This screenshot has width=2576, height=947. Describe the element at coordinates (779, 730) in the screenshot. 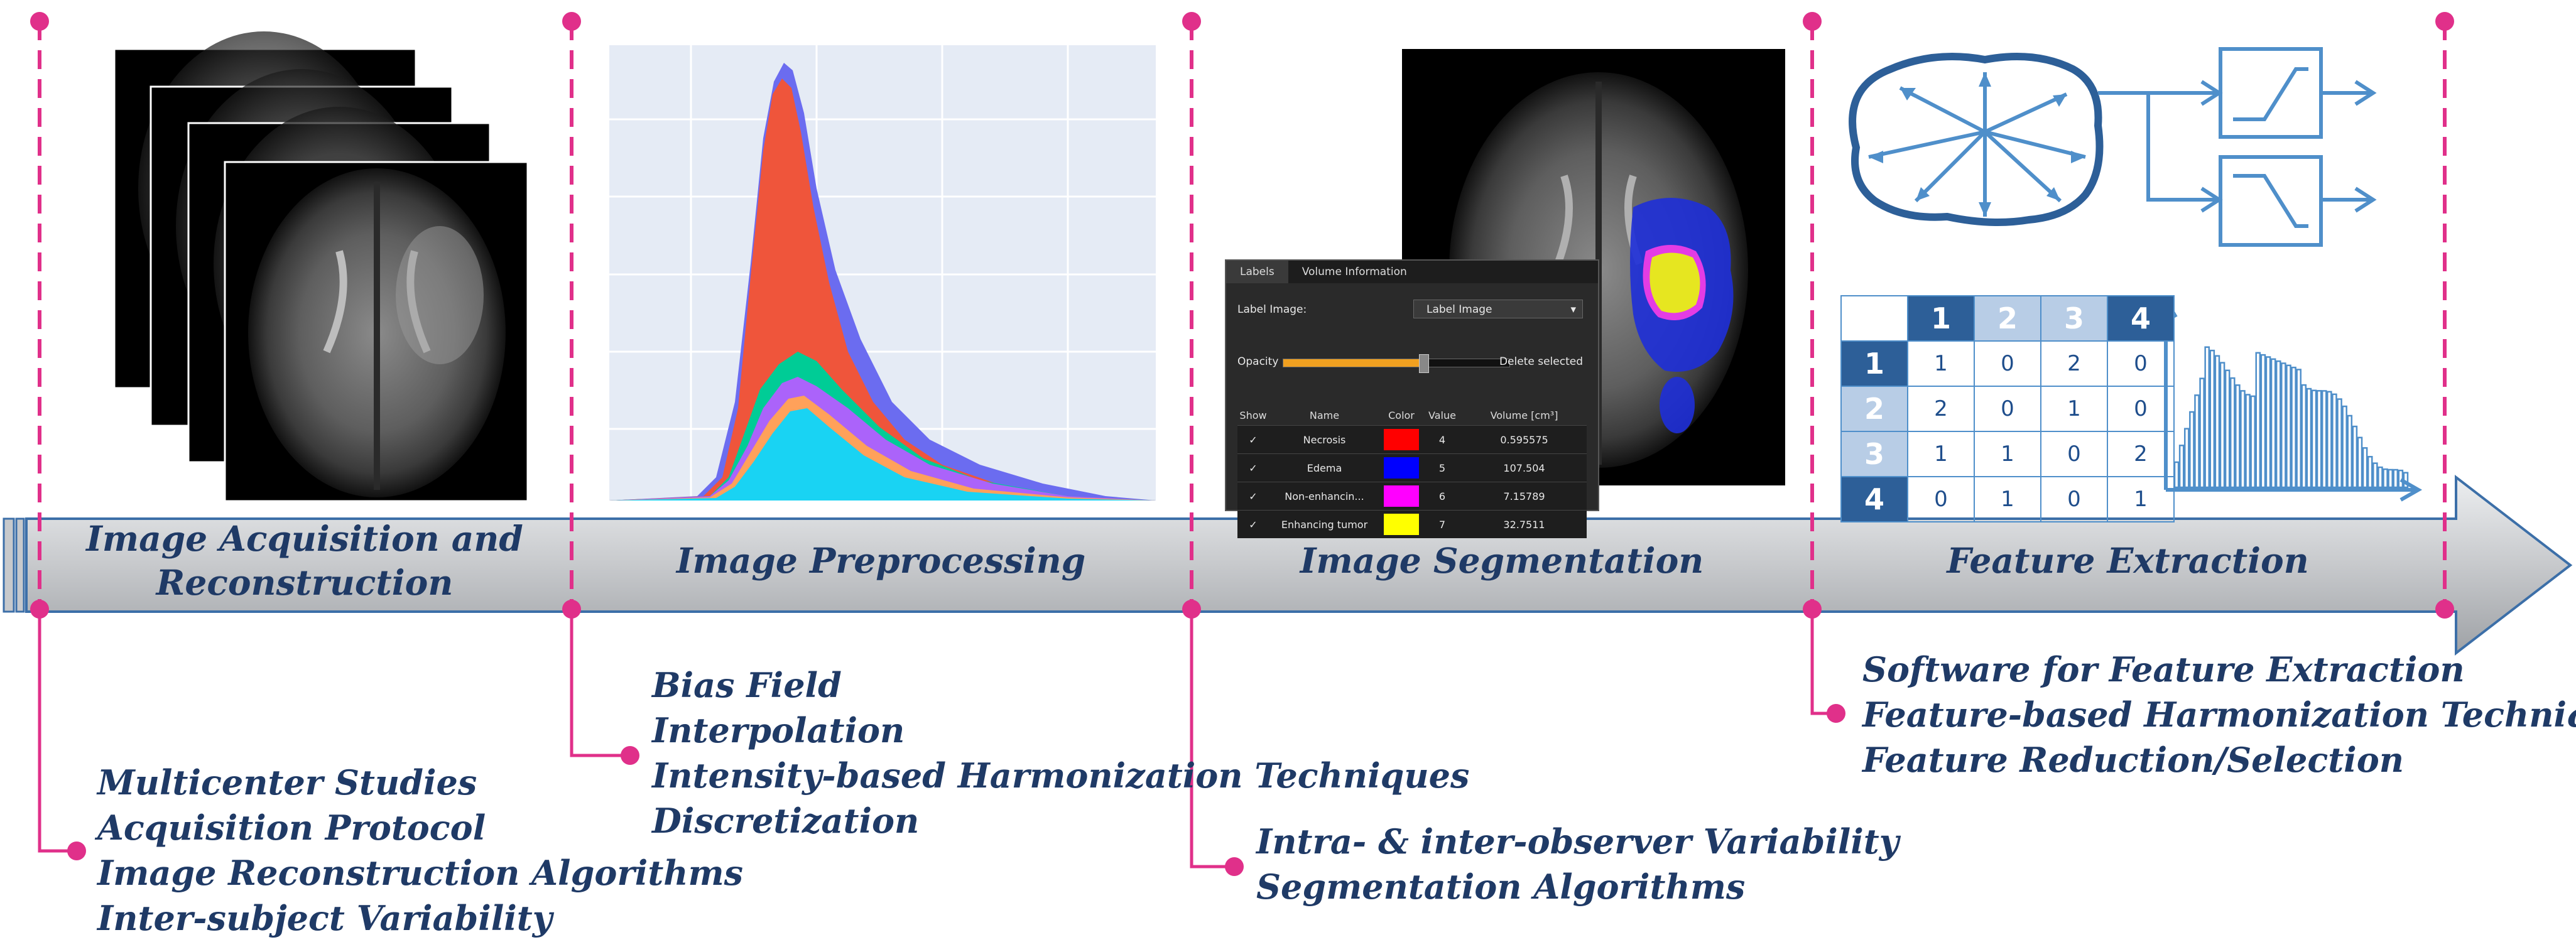

I see `issue-item: Interpolation` at that location.